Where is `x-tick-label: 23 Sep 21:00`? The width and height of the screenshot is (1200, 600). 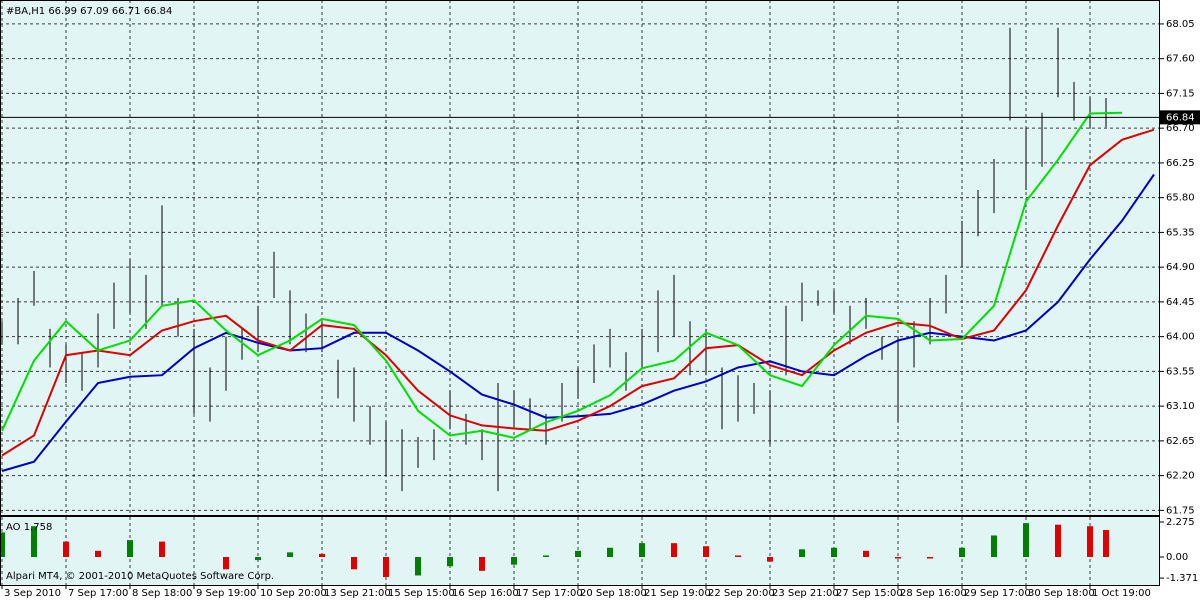
x-tick-label: 23 Sep 21:00 is located at coordinates (805, 593).